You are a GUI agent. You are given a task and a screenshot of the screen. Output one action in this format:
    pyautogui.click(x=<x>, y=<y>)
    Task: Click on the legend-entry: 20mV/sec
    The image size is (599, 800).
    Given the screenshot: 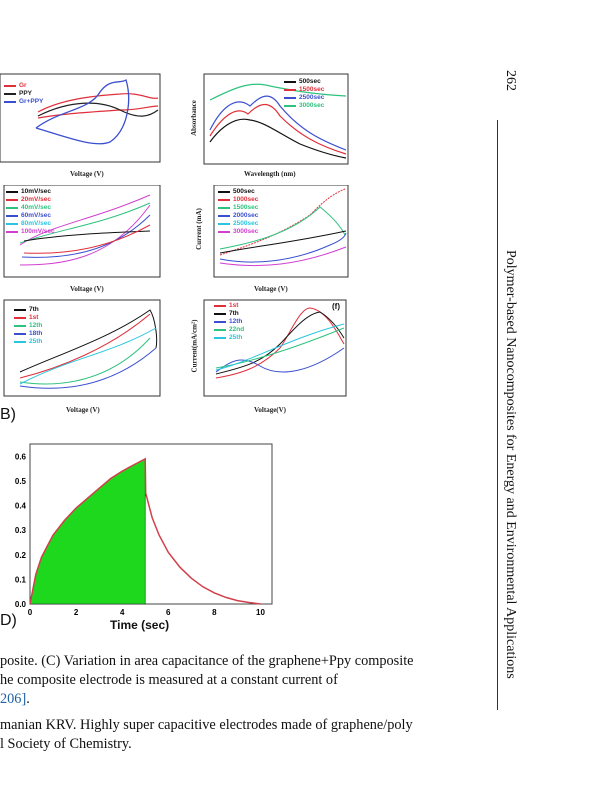 What is the action you would take?
    pyautogui.click(x=30, y=200)
    